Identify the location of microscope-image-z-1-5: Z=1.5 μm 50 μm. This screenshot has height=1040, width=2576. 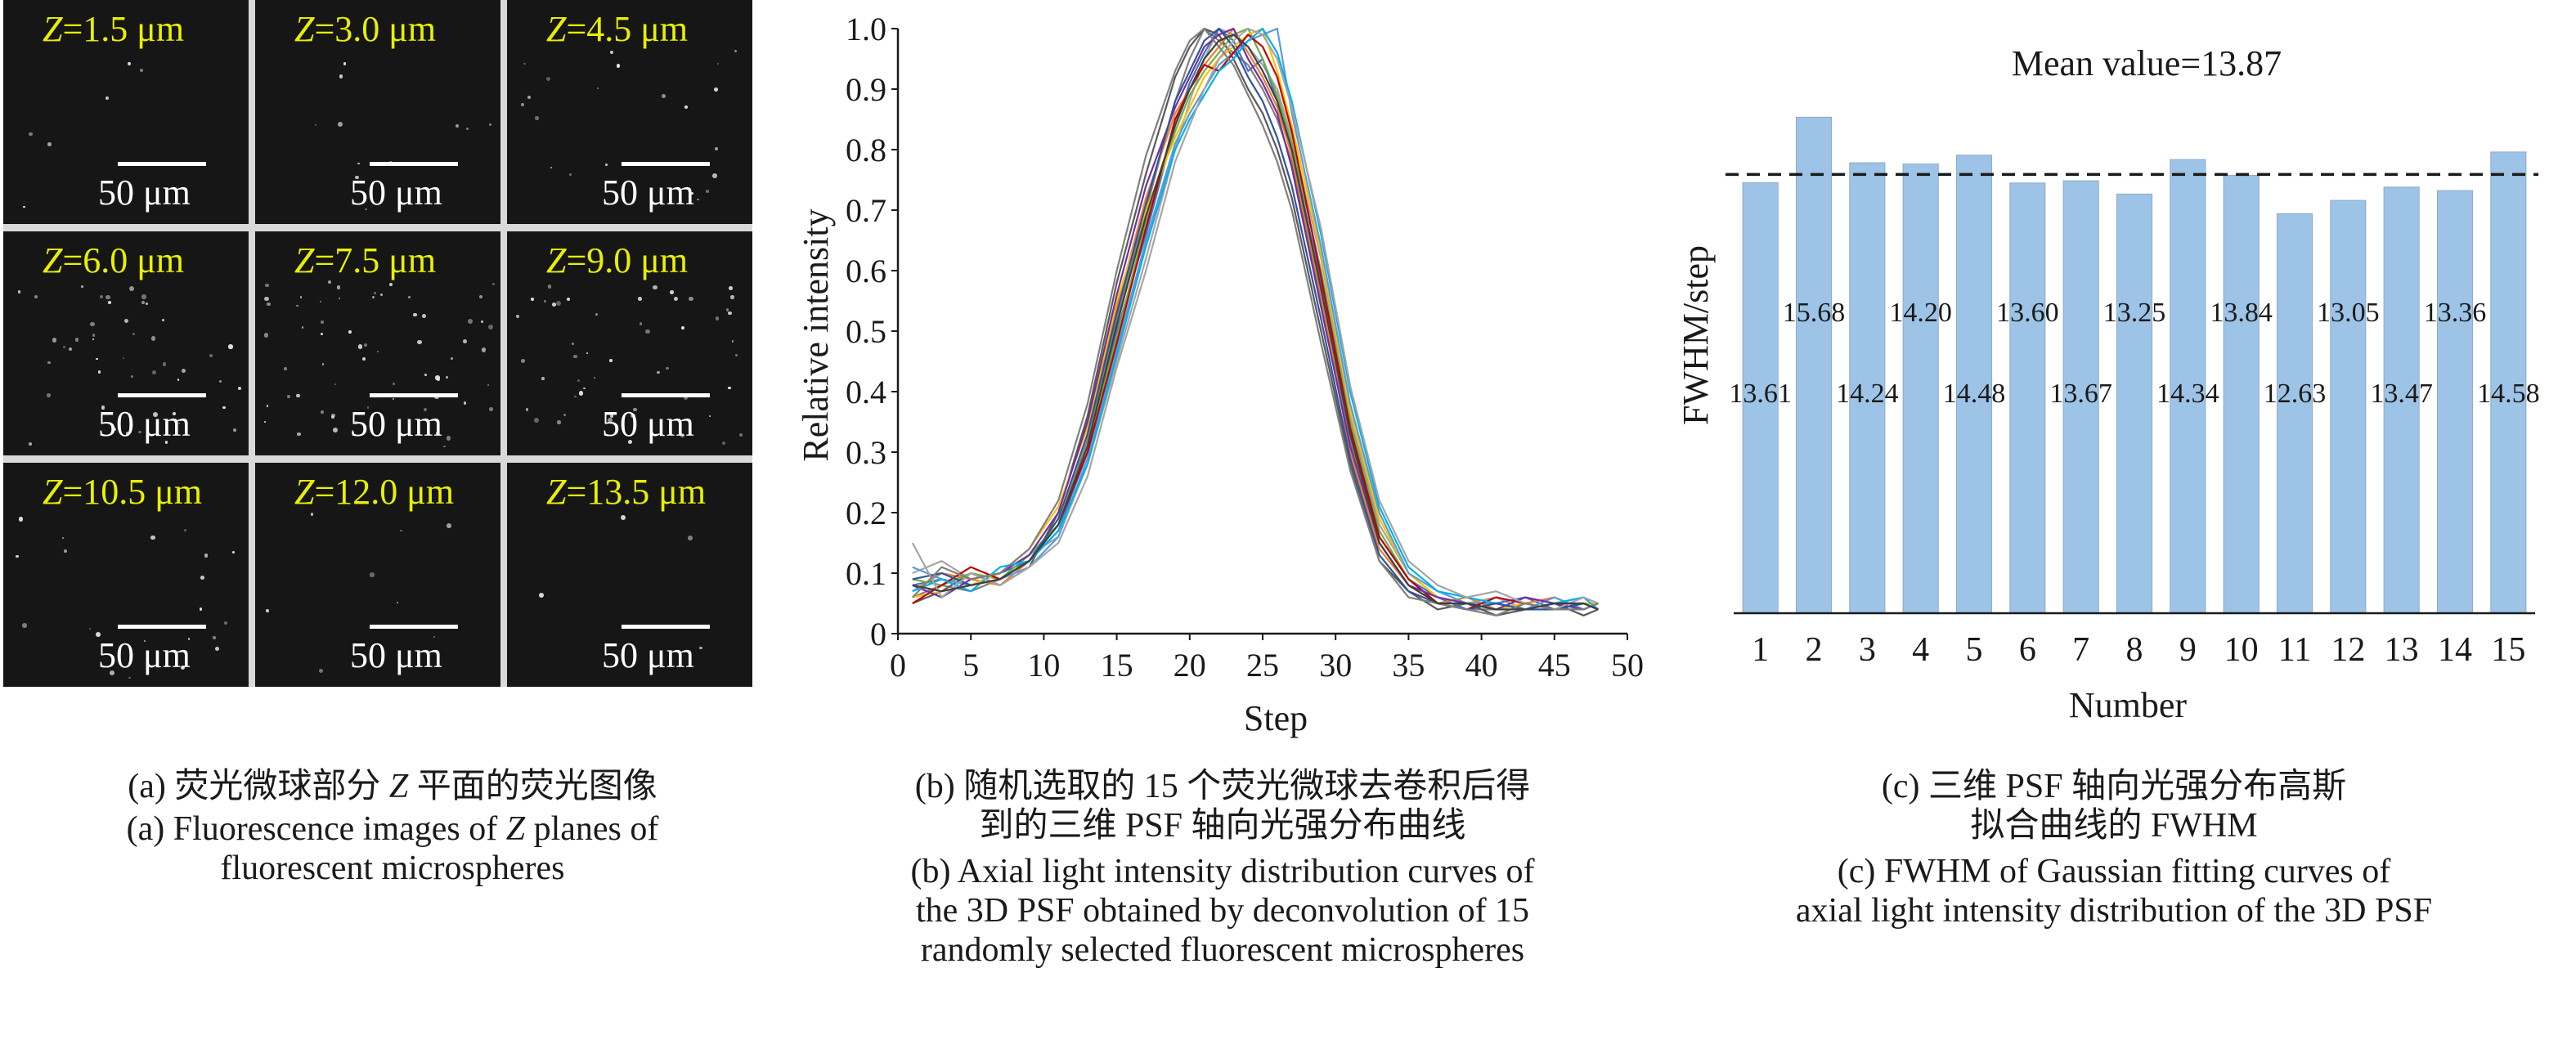
(126, 112).